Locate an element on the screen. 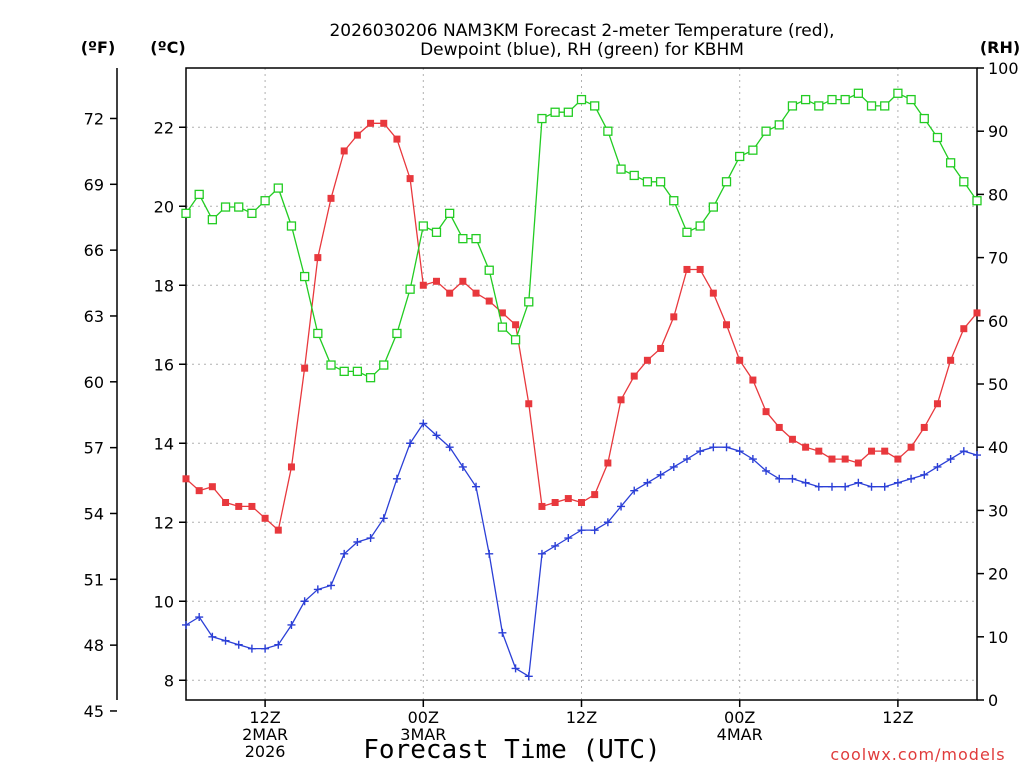 This screenshot has width=1024, height=768. x-axis-label: Forecast Time (UTC) is located at coordinates (511, 750).